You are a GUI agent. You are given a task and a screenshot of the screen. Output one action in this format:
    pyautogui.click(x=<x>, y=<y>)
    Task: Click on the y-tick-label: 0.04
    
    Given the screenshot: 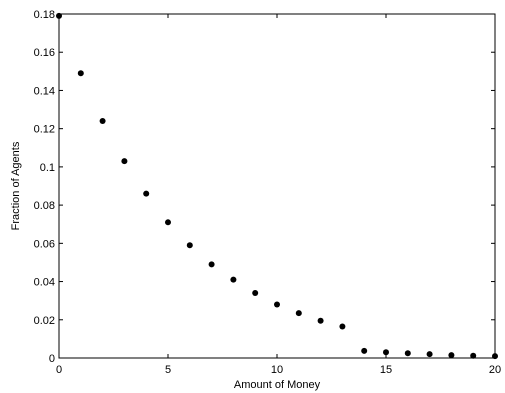 What is the action you would take?
    pyautogui.click(x=44, y=283)
    